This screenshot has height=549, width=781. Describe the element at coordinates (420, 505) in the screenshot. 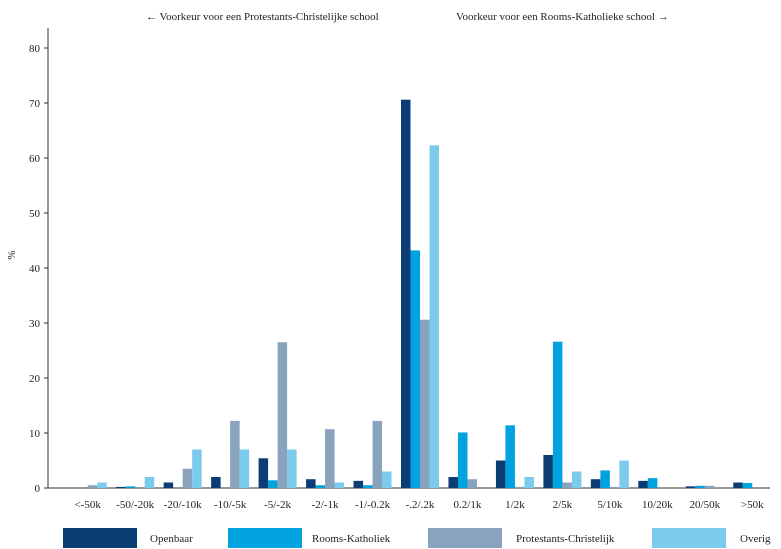

I see `x-tick-label: -.2/.2k` at that location.